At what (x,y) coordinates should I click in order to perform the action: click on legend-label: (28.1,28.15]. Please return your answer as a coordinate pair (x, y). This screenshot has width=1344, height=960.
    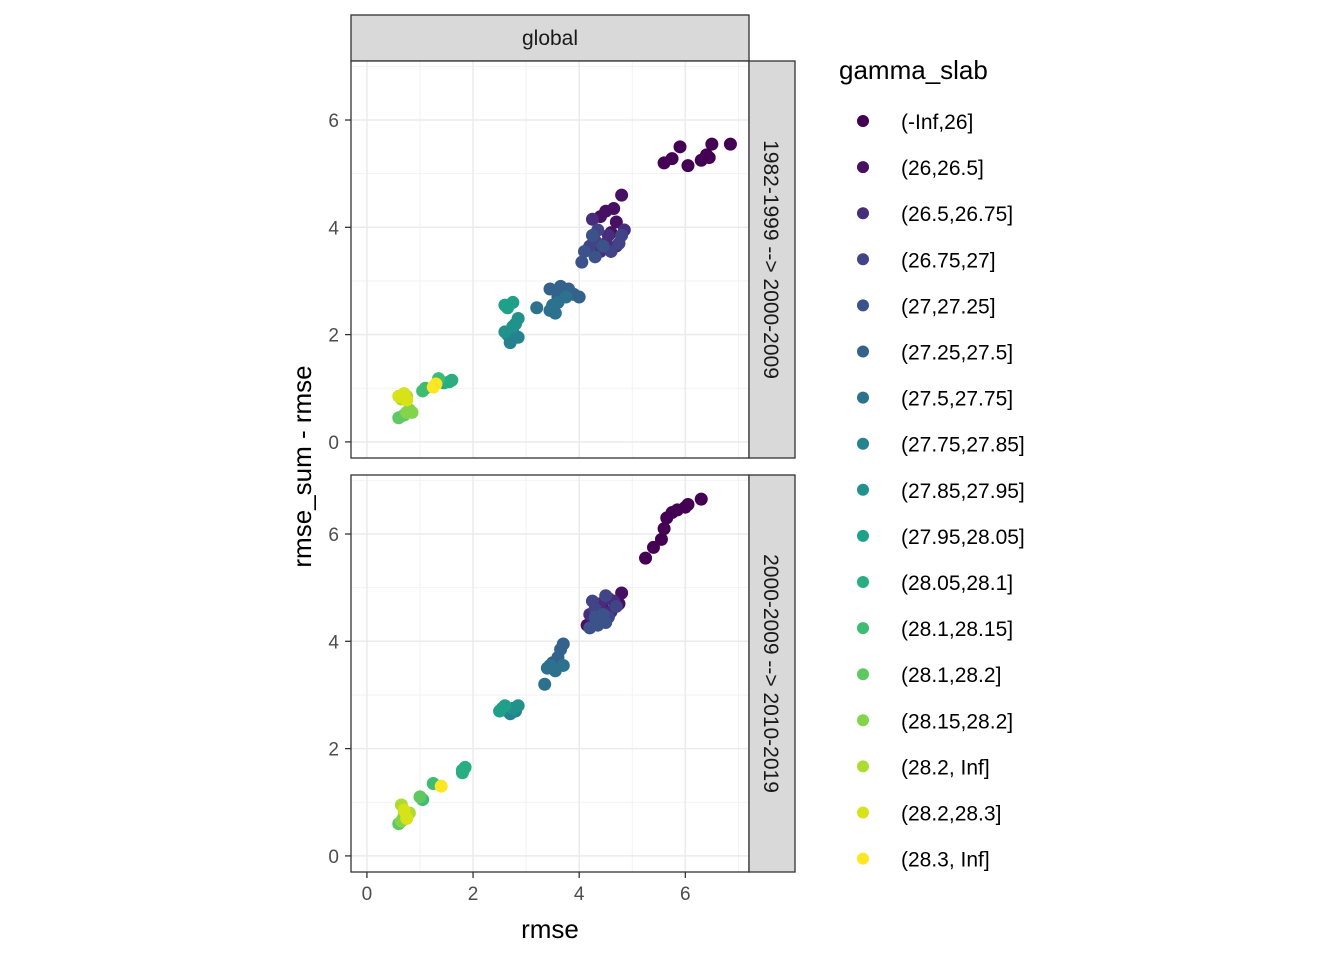
    Looking at the image, I should click on (957, 629).